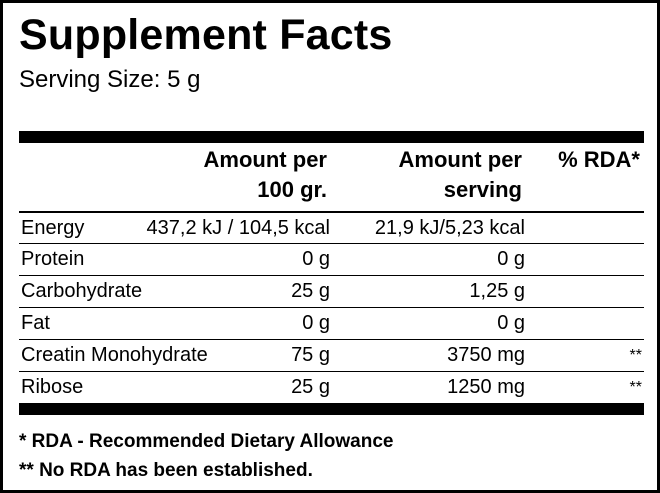 This screenshot has height=493, width=660. I want to click on amount-per-100g: 437,2 kJ / 104,5 kcal, so click(238, 228).